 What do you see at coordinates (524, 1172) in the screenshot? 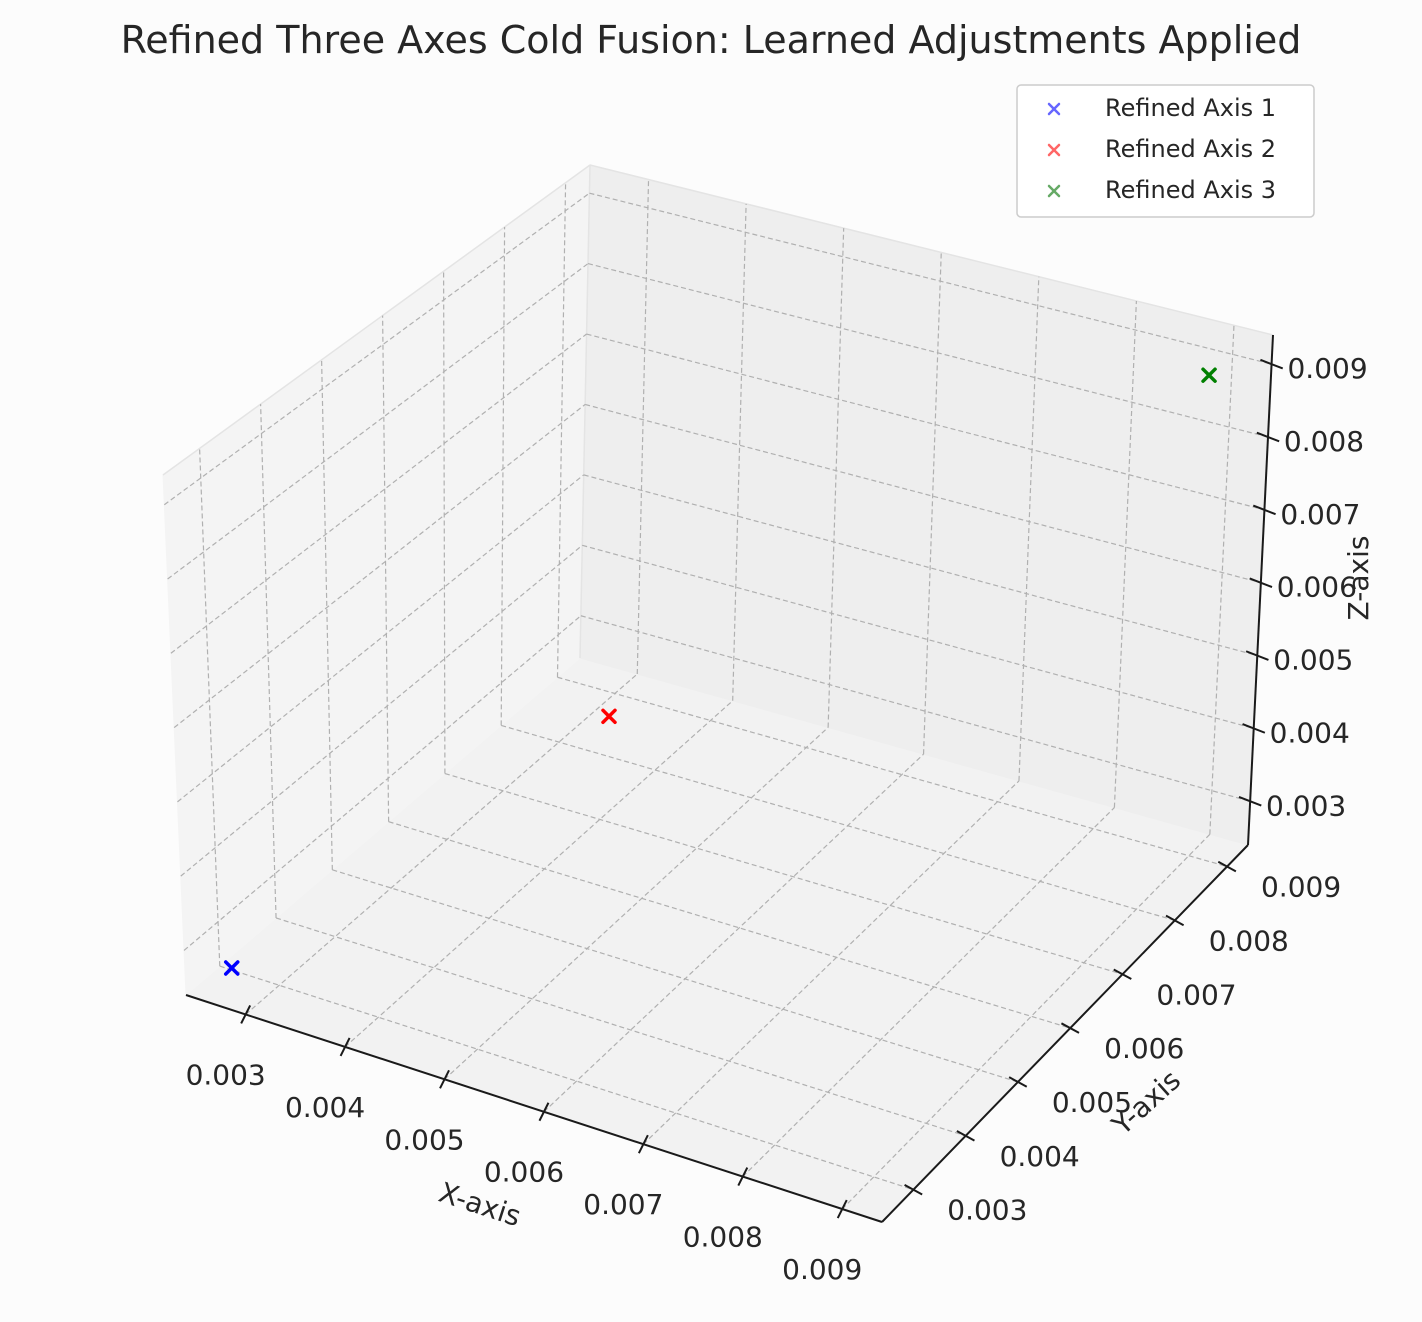
I see `x-tick-label: 0.006` at bounding box center [524, 1172].